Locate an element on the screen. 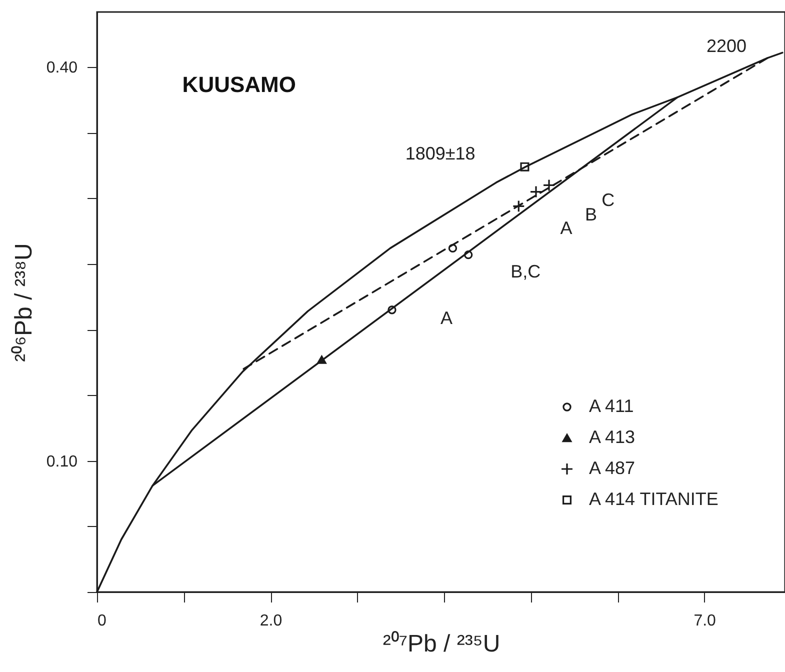 The image size is (785, 672). x-tick-label: 0 is located at coordinates (102, 621).